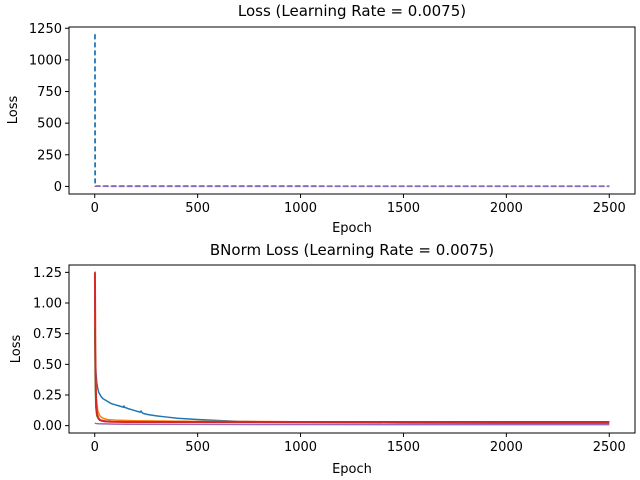  I want to click on y-tick-label: 750, so click(49, 92).